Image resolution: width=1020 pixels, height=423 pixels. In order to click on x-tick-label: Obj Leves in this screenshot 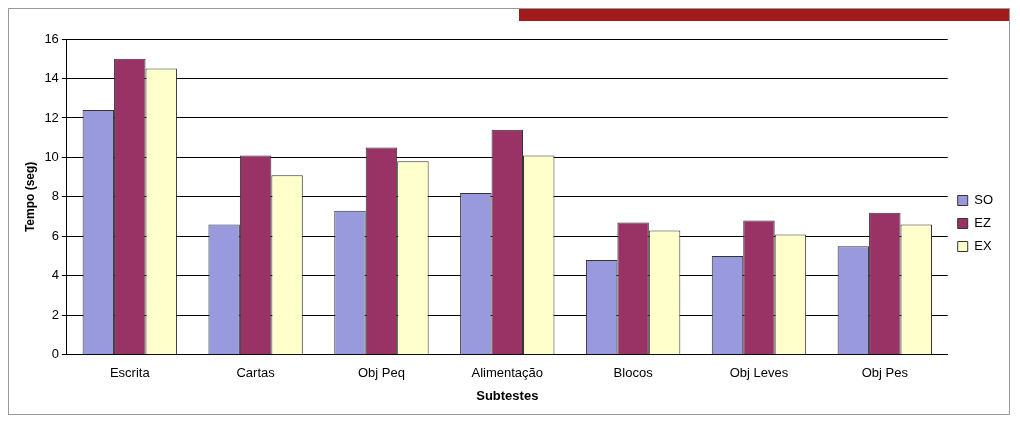, I will do `click(759, 373)`.